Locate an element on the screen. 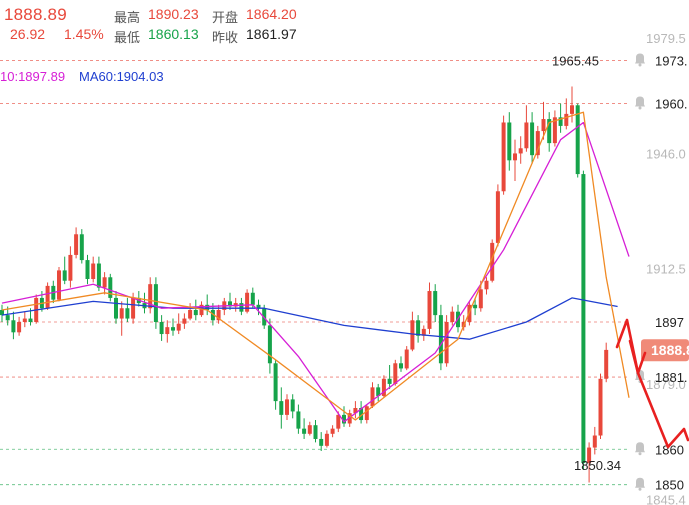 The width and height of the screenshot is (689, 505). high-value: 1890.23 is located at coordinates (173, 14).